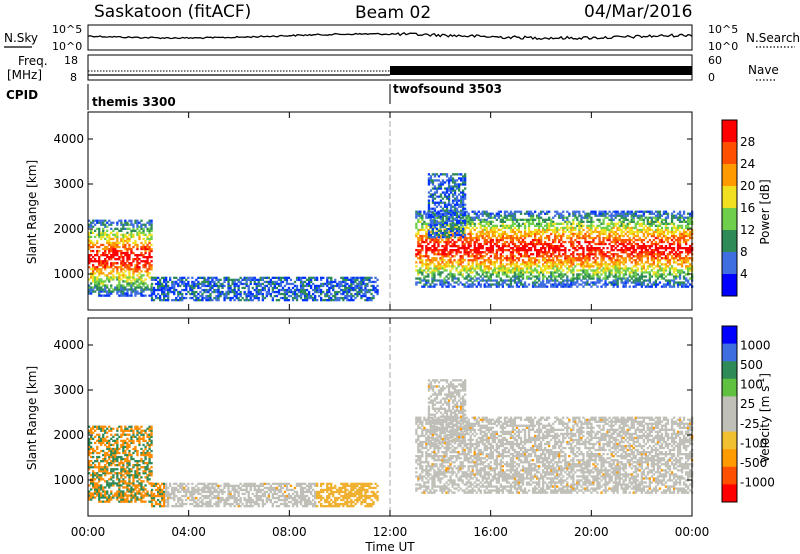  Describe the element at coordinates (134, 102) in the screenshot. I see `cpid-program-1: themis 3300` at that location.